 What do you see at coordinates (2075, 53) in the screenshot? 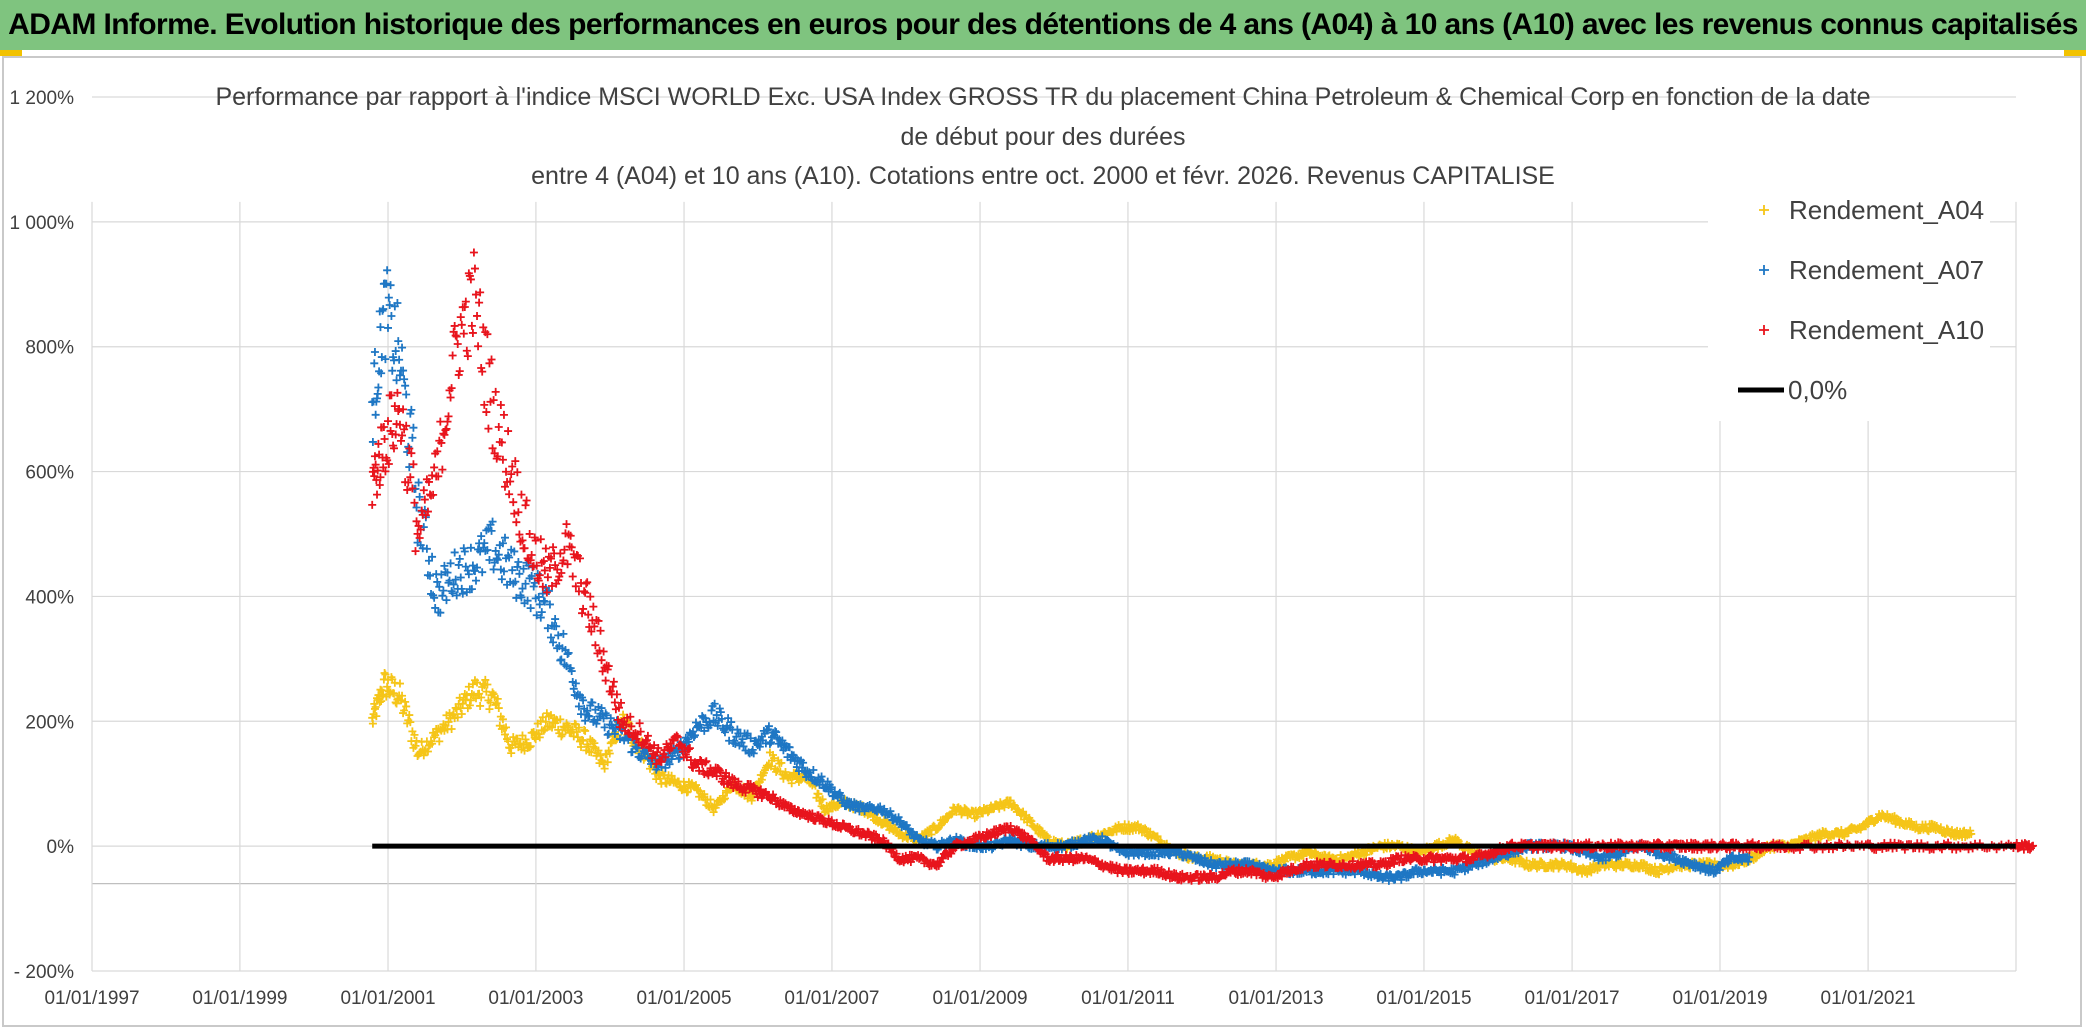
I see `banner-accent-right` at bounding box center [2075, 53].